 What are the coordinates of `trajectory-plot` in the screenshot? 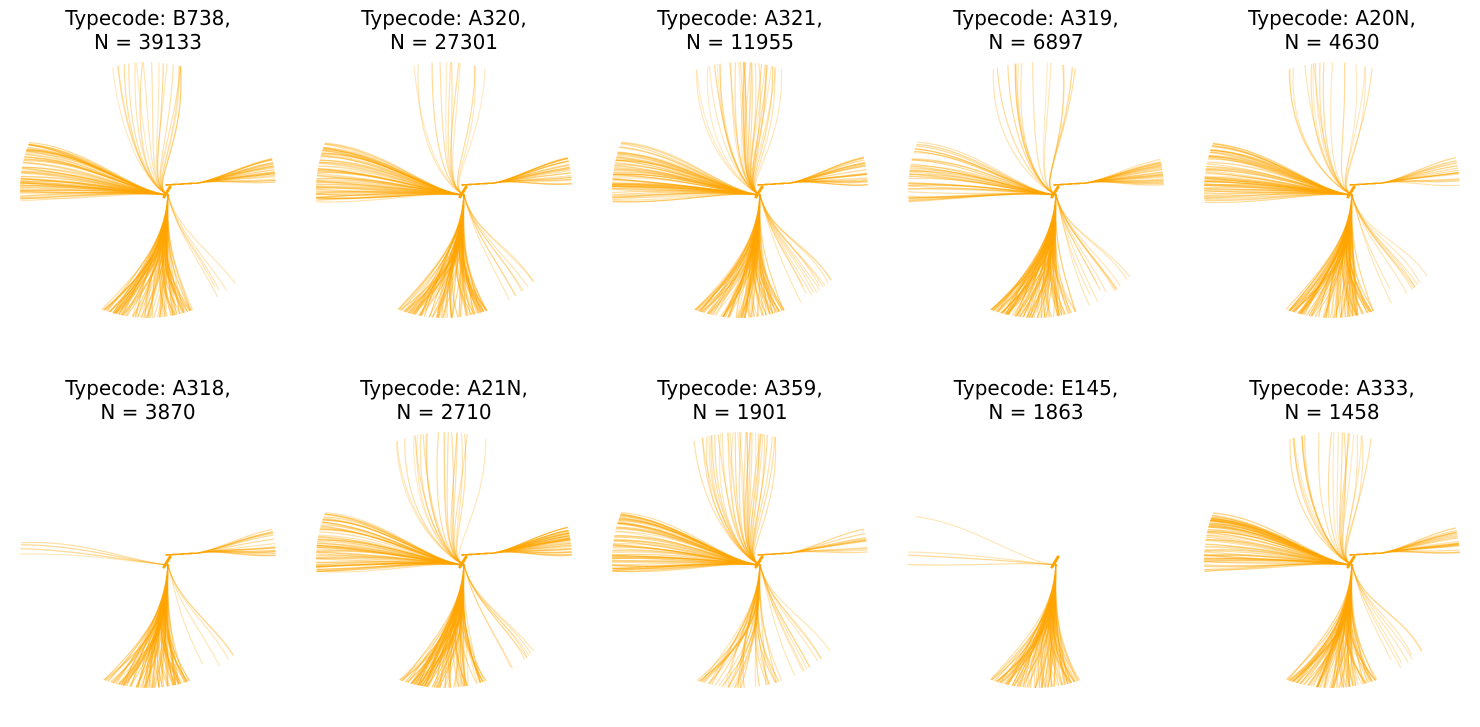 It's located at (444, 190).